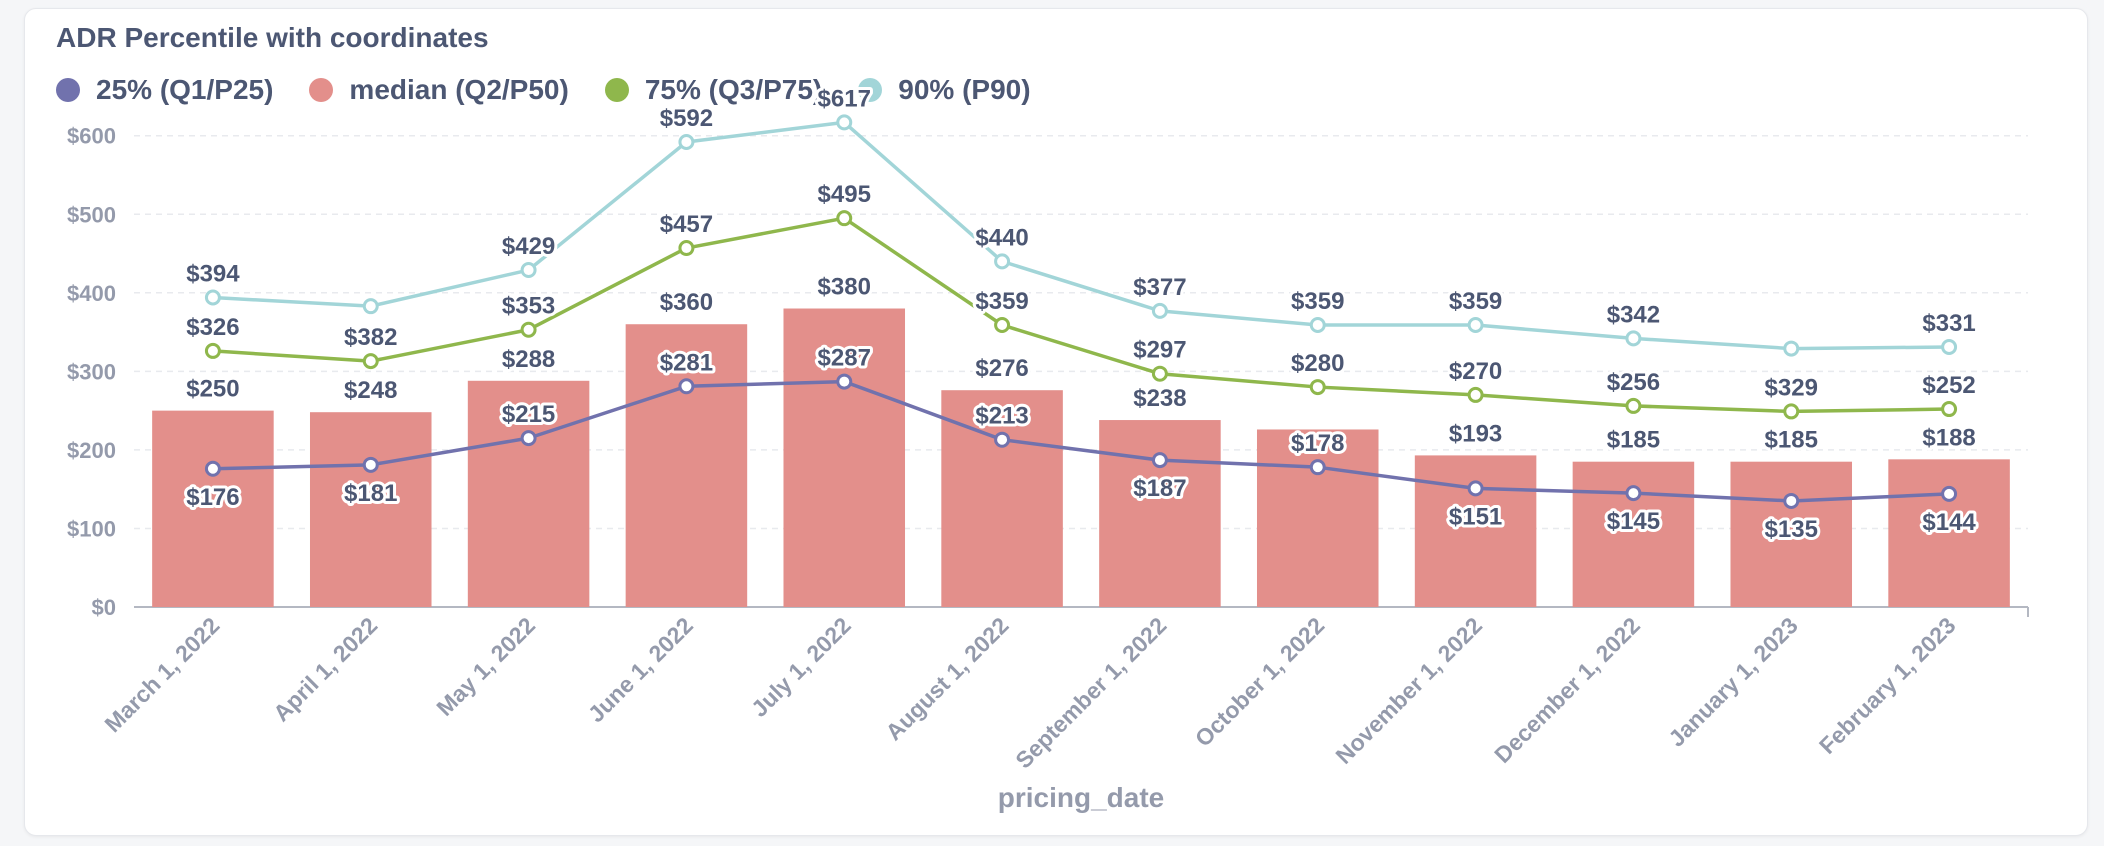 The height and width of the screenshot is (846, 2104). Describe the element at coordinates (528, 414) in the screenshot. I see `p25-value-label: $215` at that location.